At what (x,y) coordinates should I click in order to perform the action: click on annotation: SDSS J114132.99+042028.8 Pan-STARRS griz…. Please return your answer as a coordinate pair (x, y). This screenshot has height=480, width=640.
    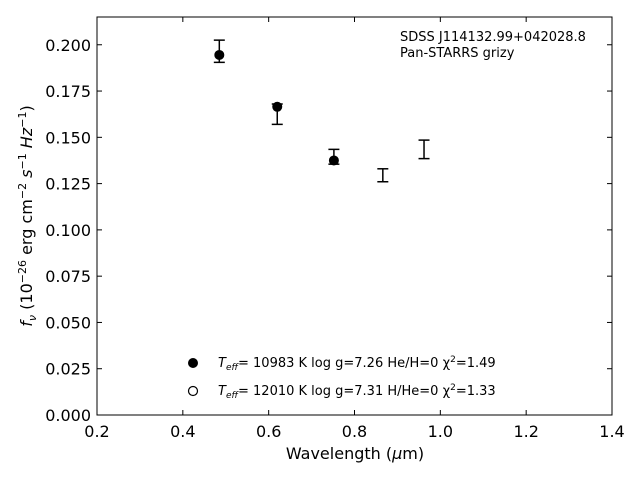
    Looking at the image, I should click on (493, 45).